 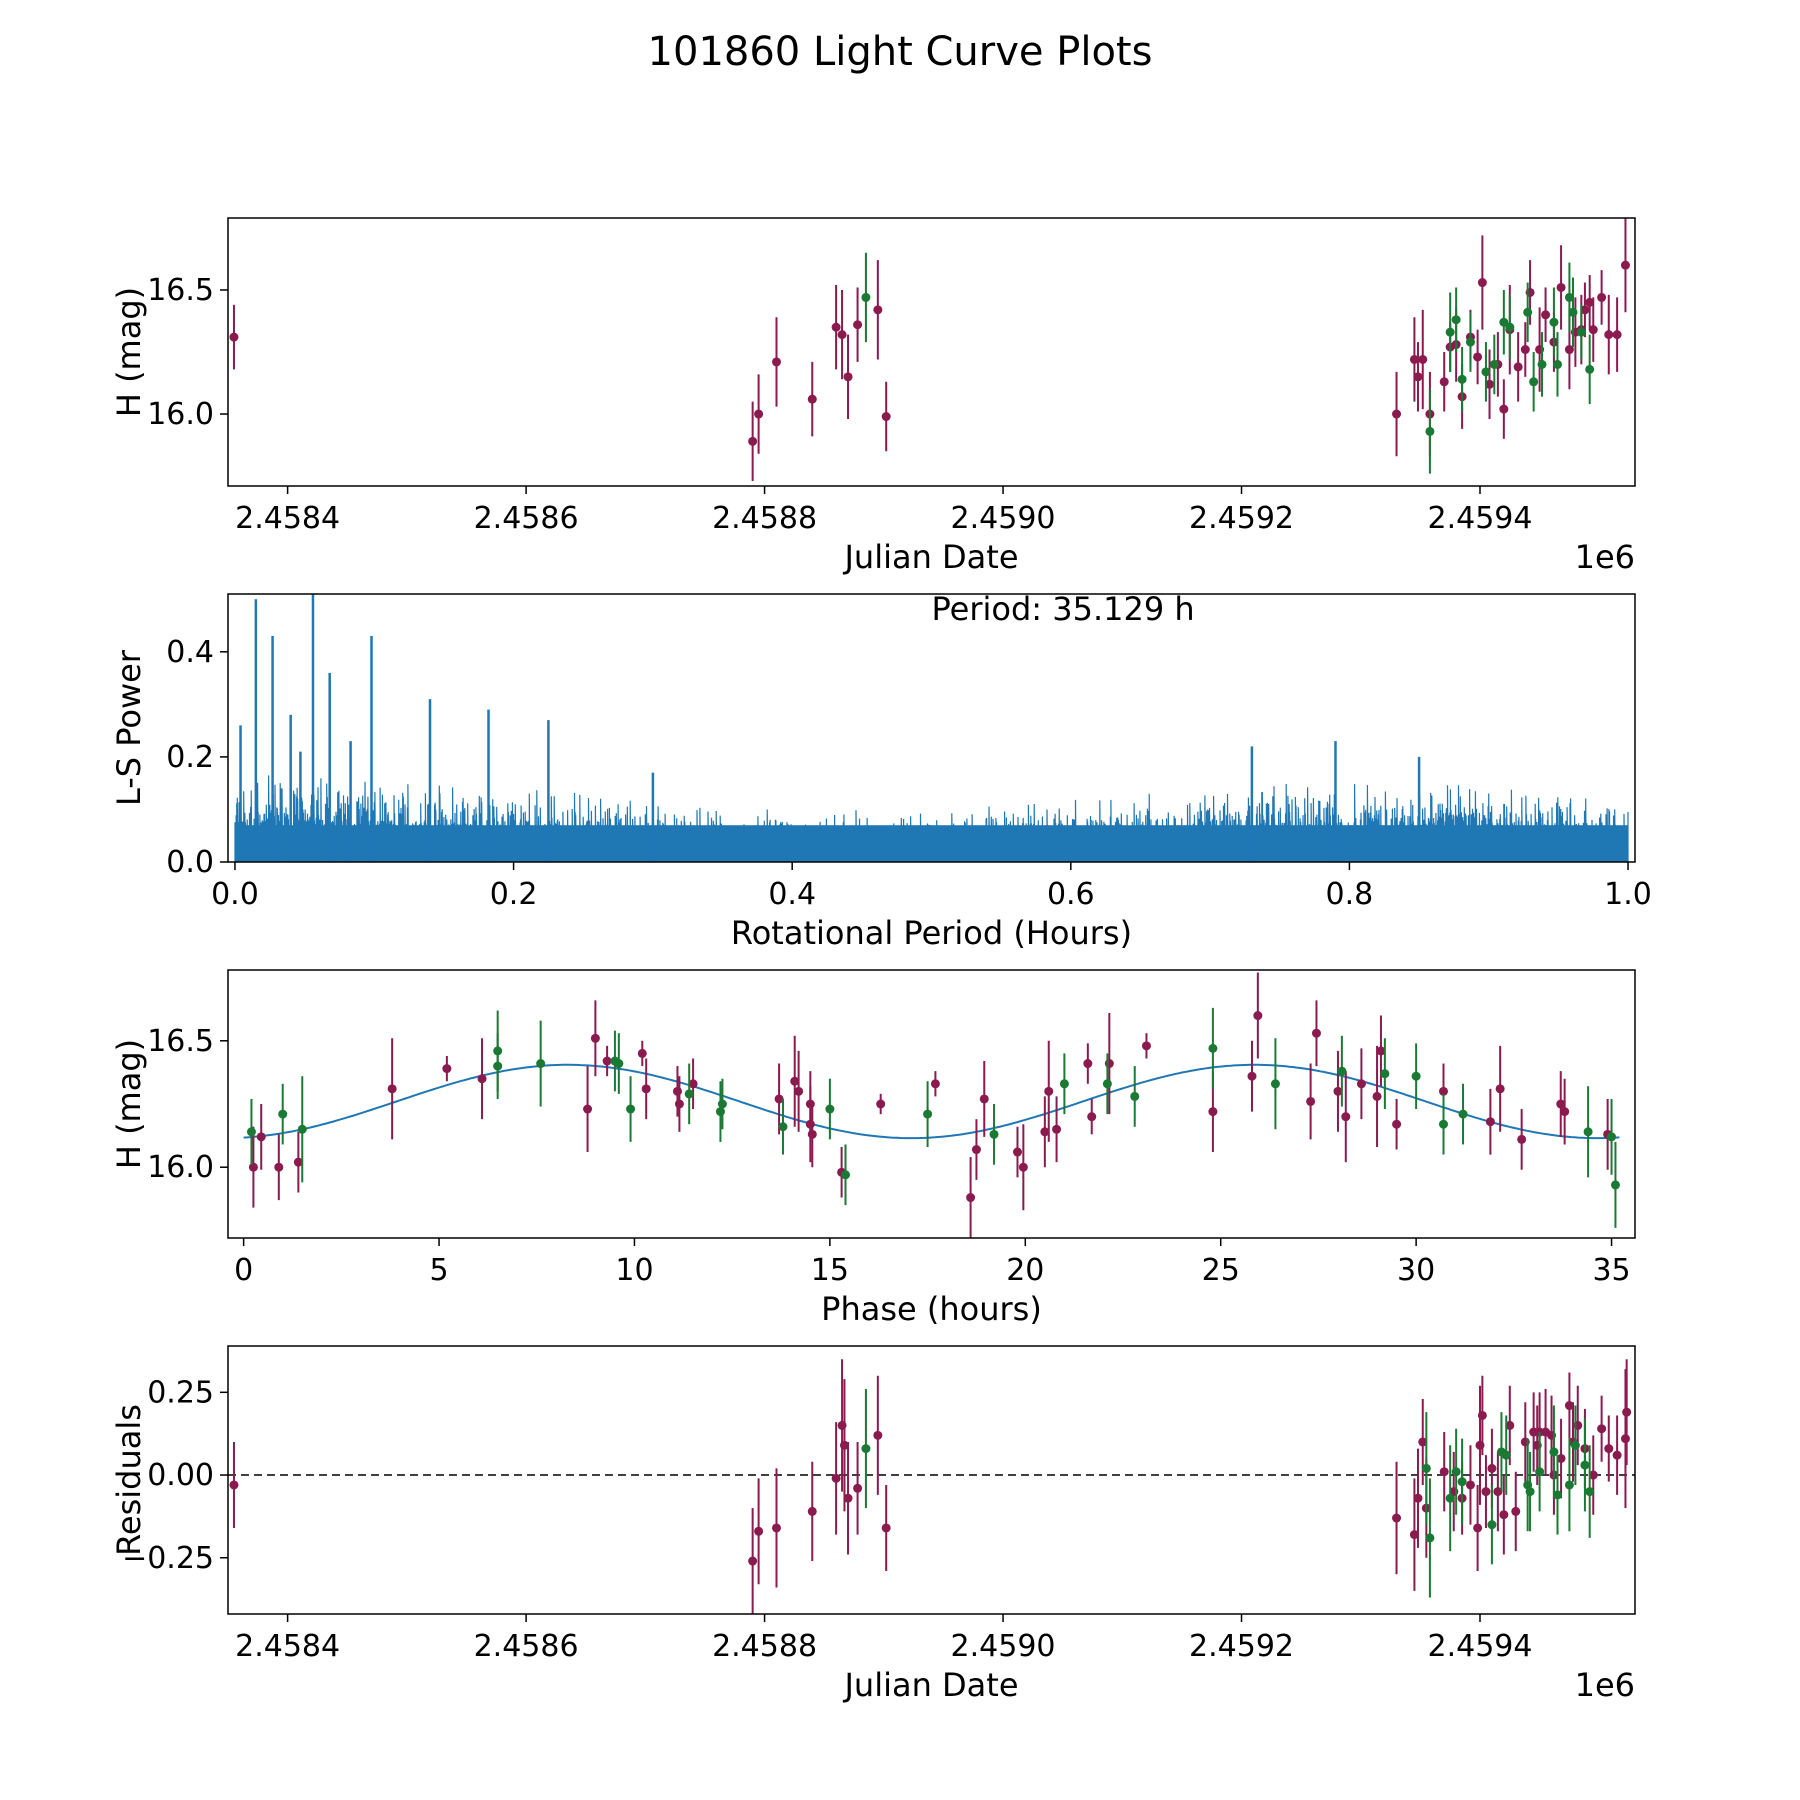 What do you see at coordinates (931, 1309) in the screenshot?
I see `x-axis-label: Phase (hours)` at bounding box center [931, 1309].